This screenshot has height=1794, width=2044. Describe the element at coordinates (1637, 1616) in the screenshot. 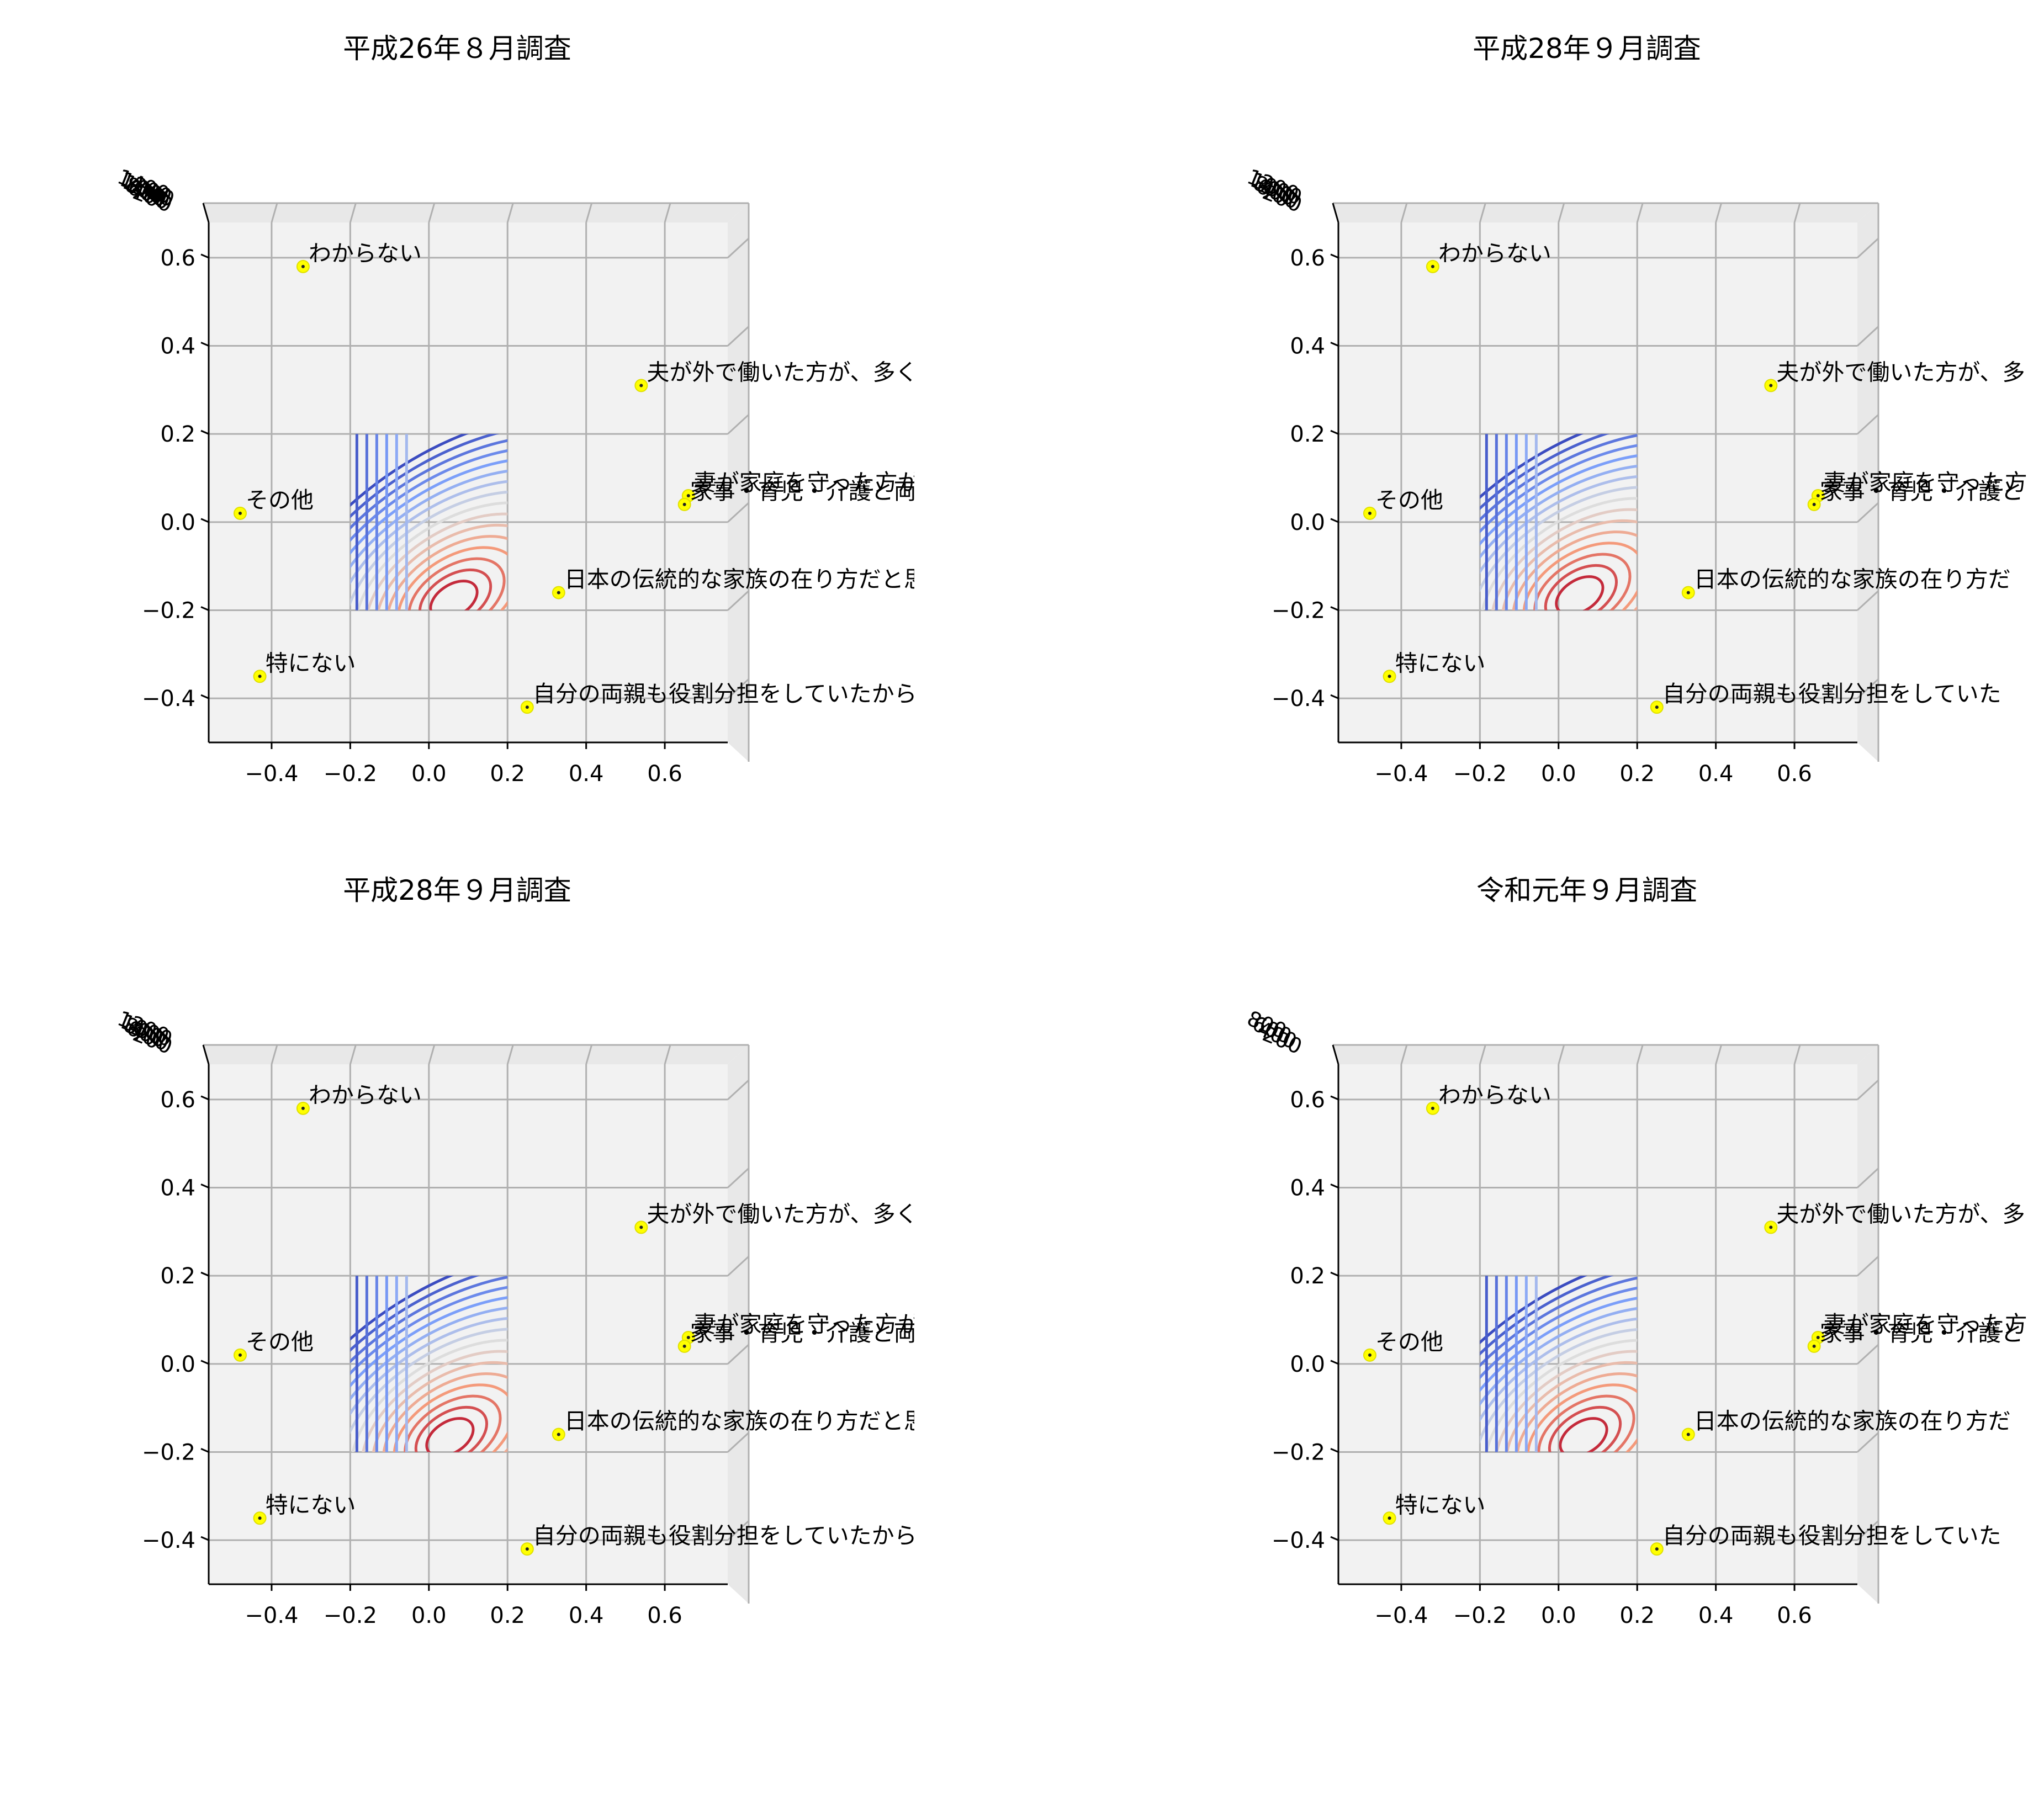

I see `x-tick-label: 0.2` at that location.